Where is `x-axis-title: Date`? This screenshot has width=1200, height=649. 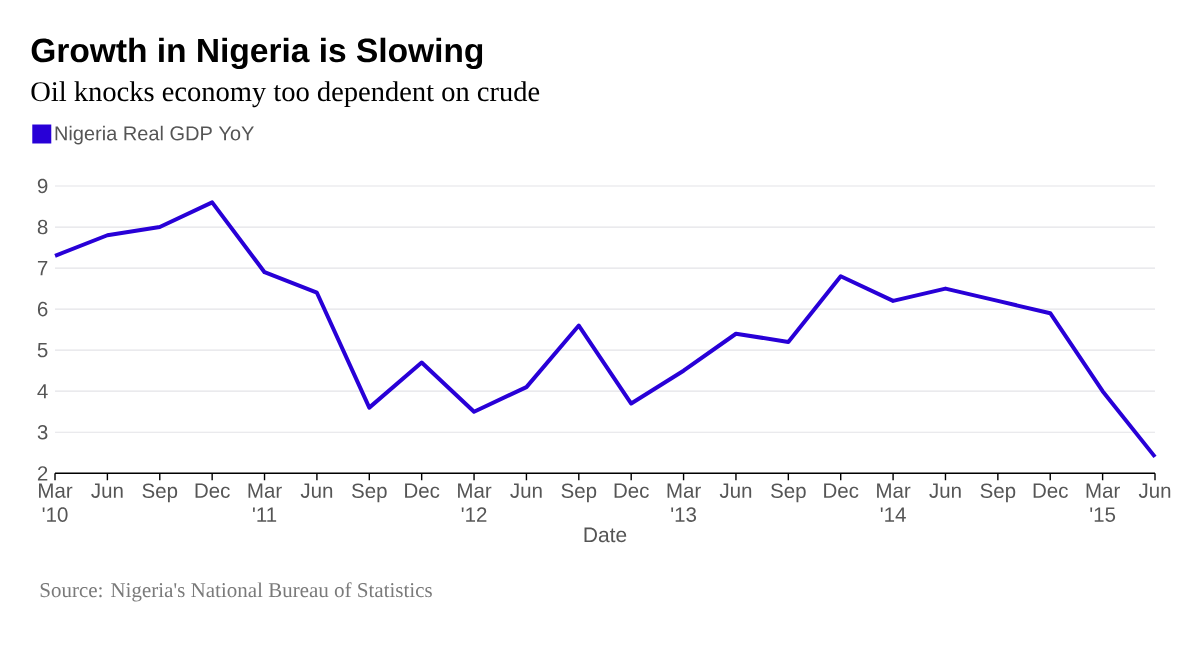 x-axis-title: Date is located at coordinates (605, 535).